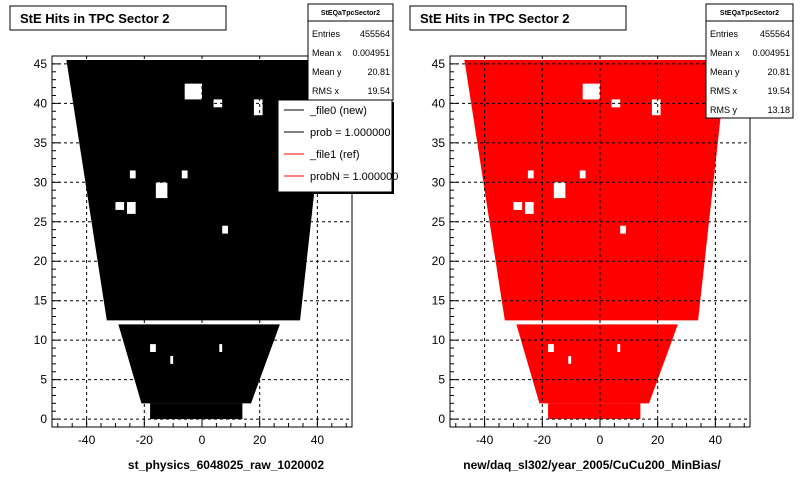 Image resolution: width=800 pixels, height=480 pixels. I want to click on legend-label: prob = 1.000000, so click(350, 133).